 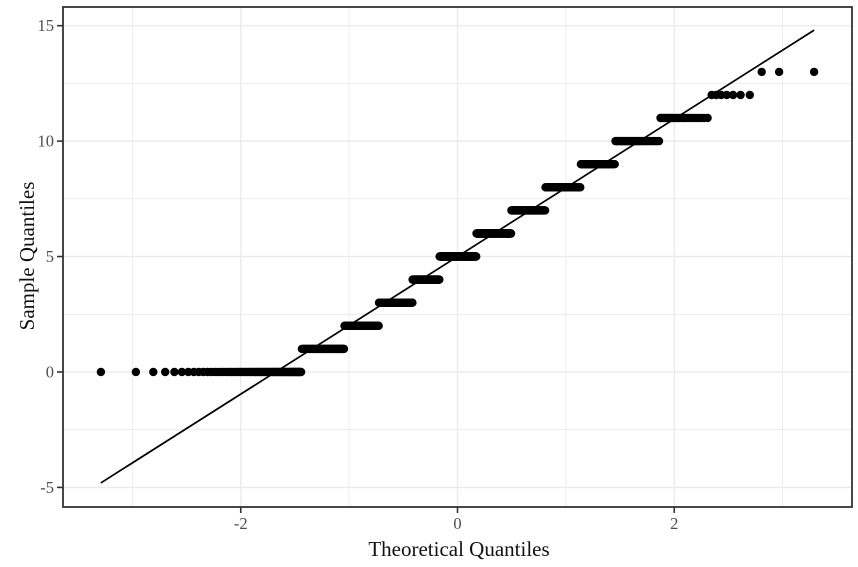 What do you see at coordinates (27, 256) in the screenshot?
I see `y-axis-title: Sample Quantiles` at bounding box center [27, 256].